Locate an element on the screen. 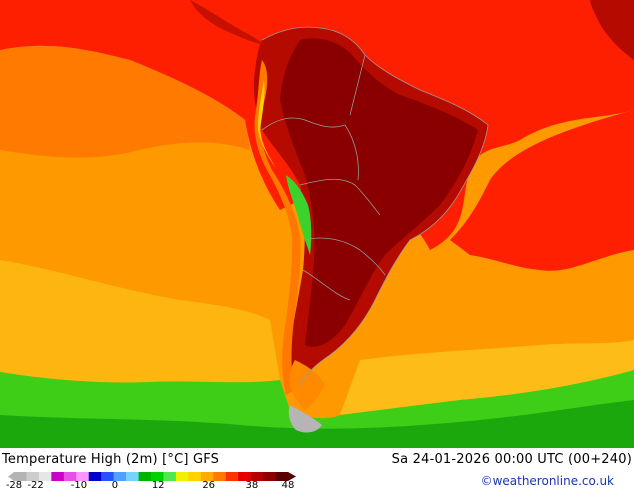 The width and height of the screenshot is (634, 491). legend-arrow-left is located at coordinates (11, 476).